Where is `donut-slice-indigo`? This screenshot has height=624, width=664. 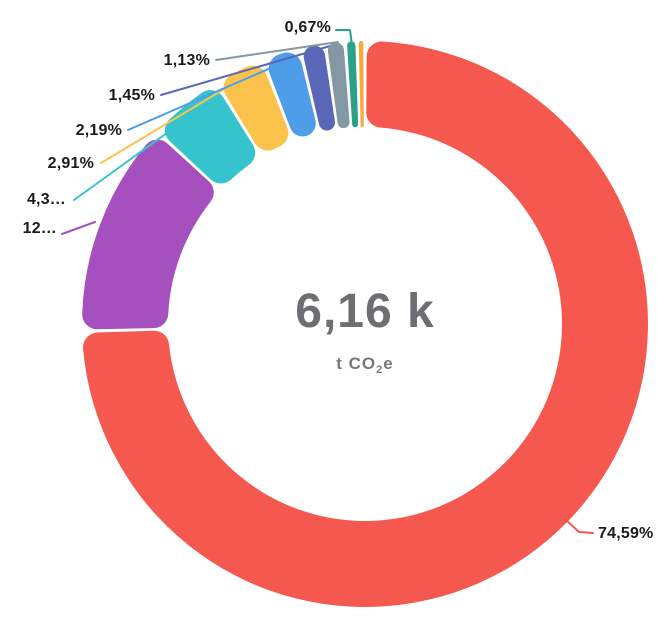 donut-slice-indigo is located at coordinates (319, 88).